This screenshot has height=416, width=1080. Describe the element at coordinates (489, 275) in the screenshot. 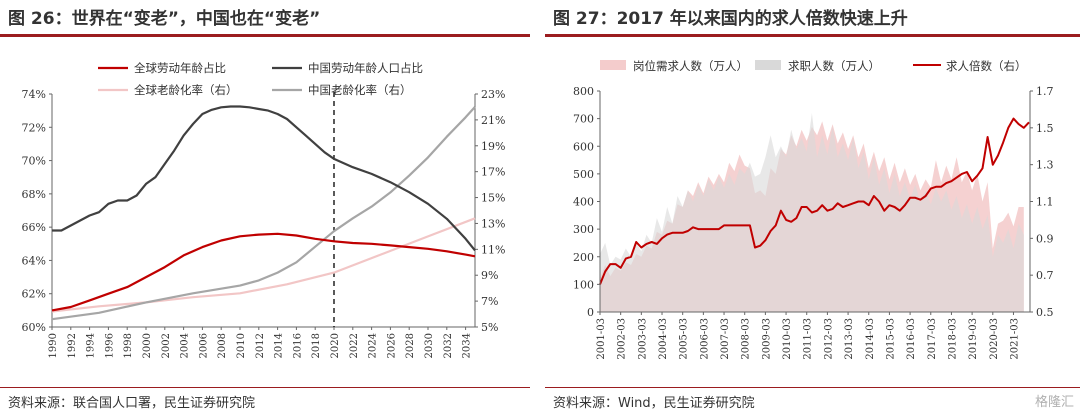

I see `y-right-tick-label: 9%` at that location.